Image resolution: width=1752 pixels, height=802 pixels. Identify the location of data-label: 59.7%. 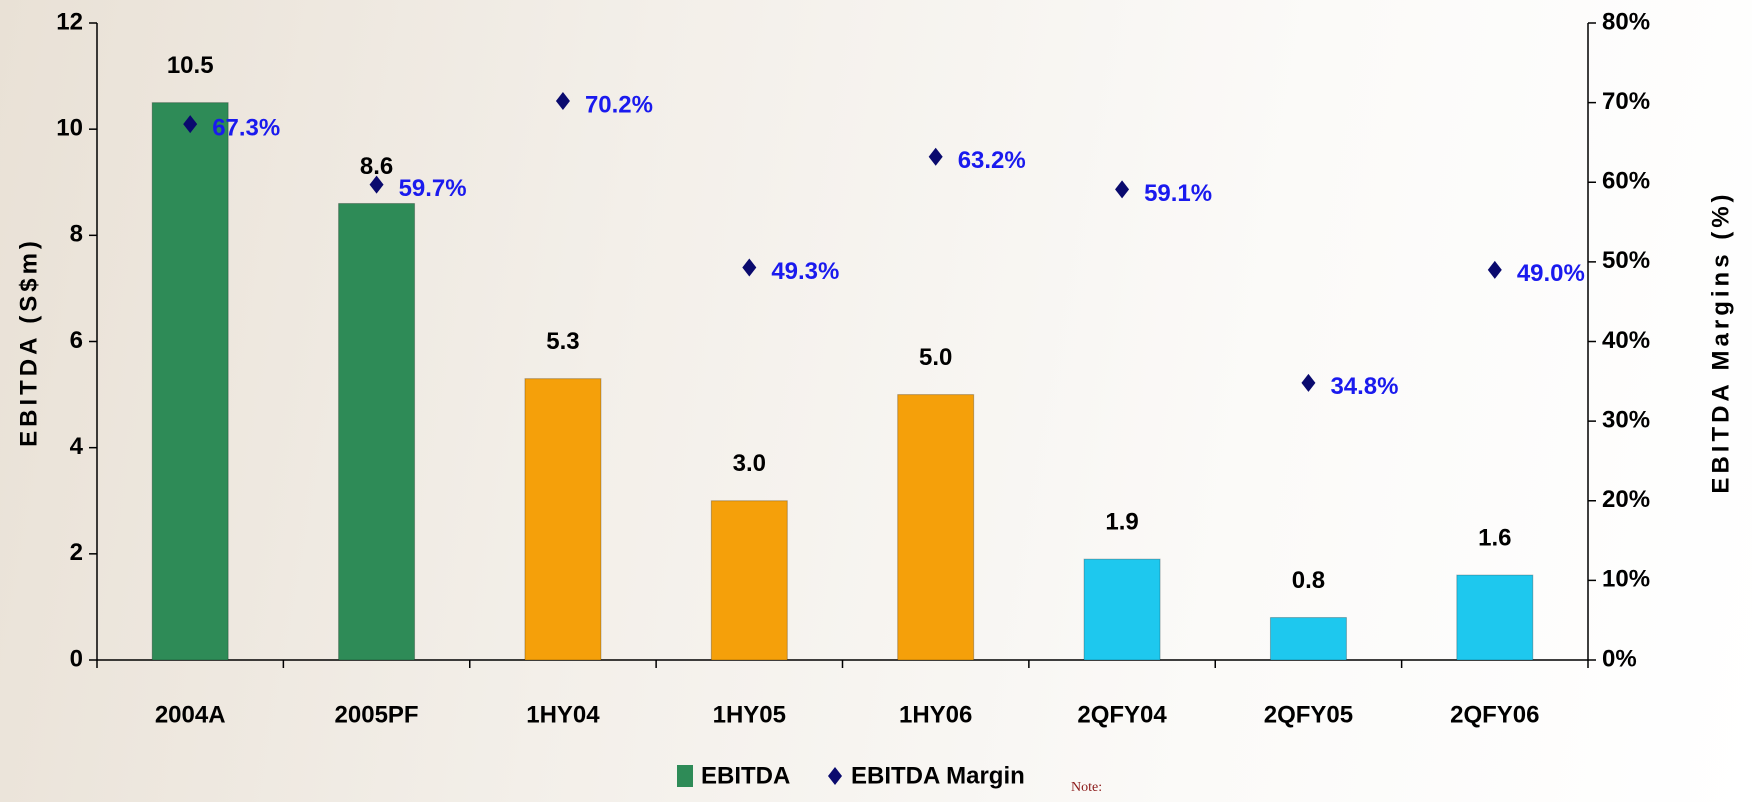
(433, 188).